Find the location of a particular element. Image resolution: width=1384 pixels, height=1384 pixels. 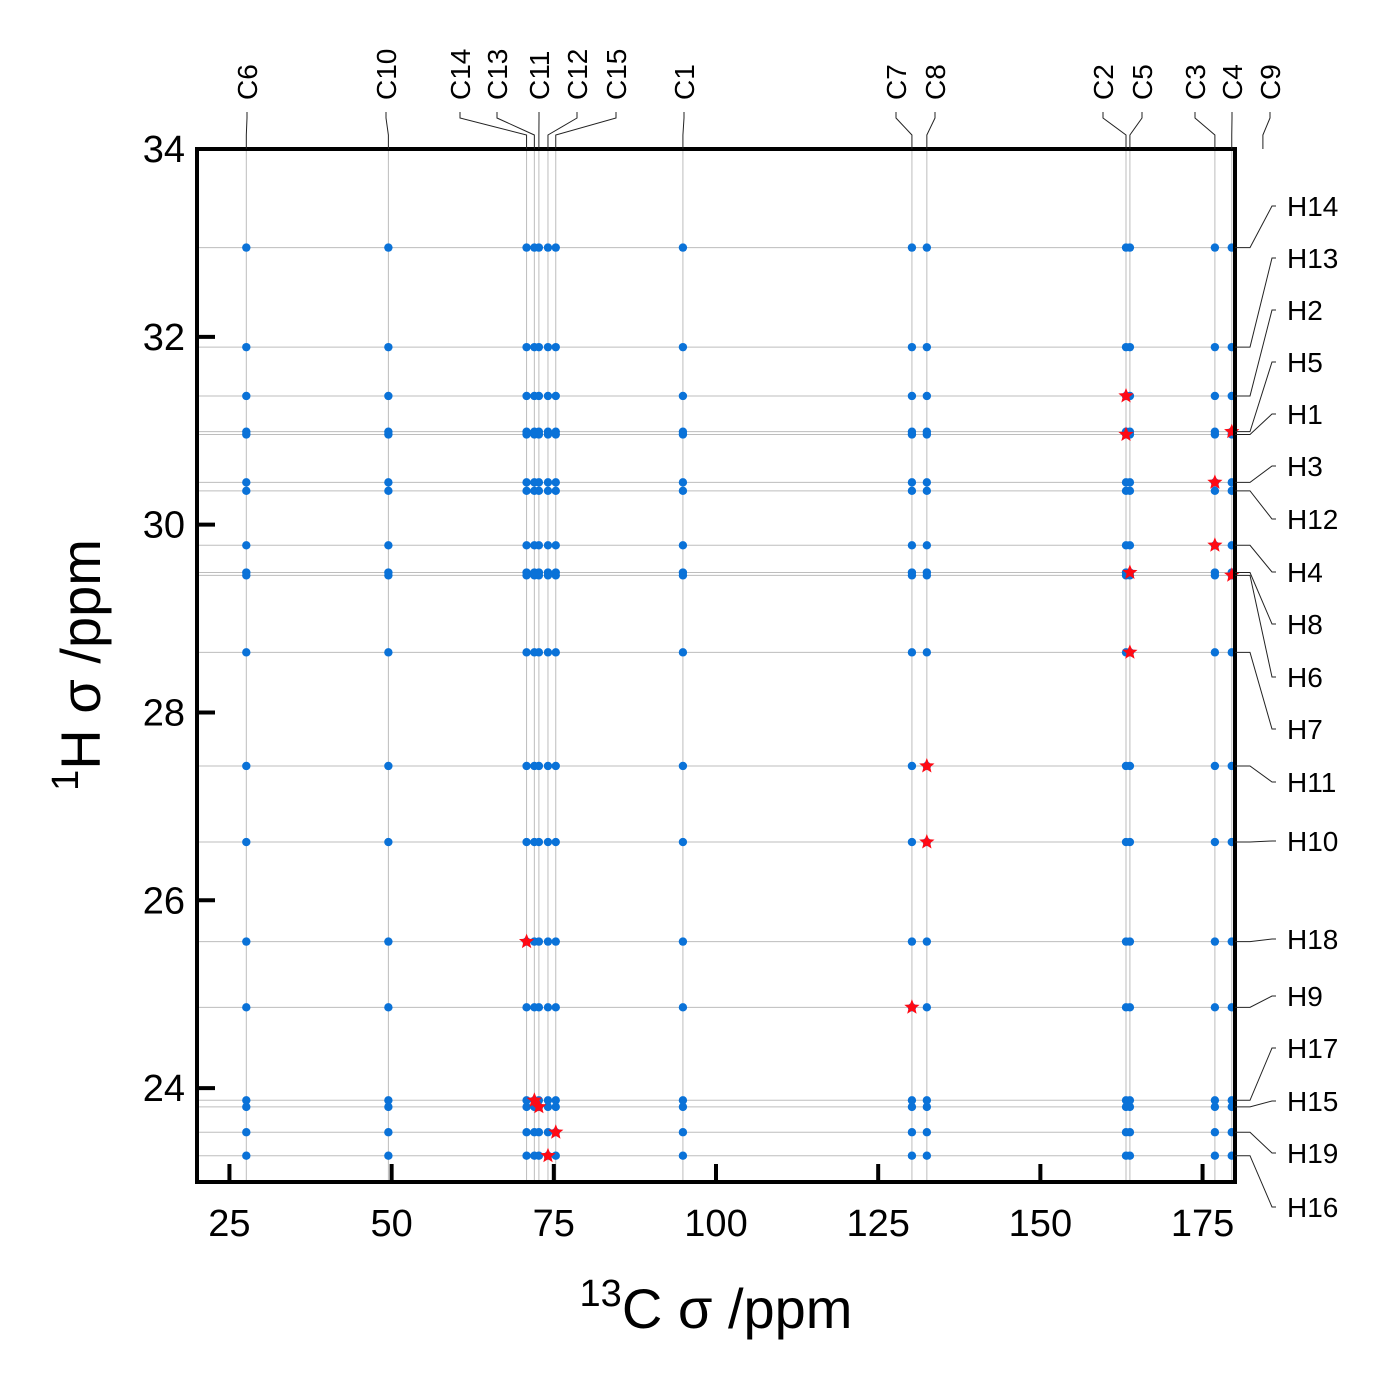

y-tick-label: 30 is located at coordinates (164, 526).